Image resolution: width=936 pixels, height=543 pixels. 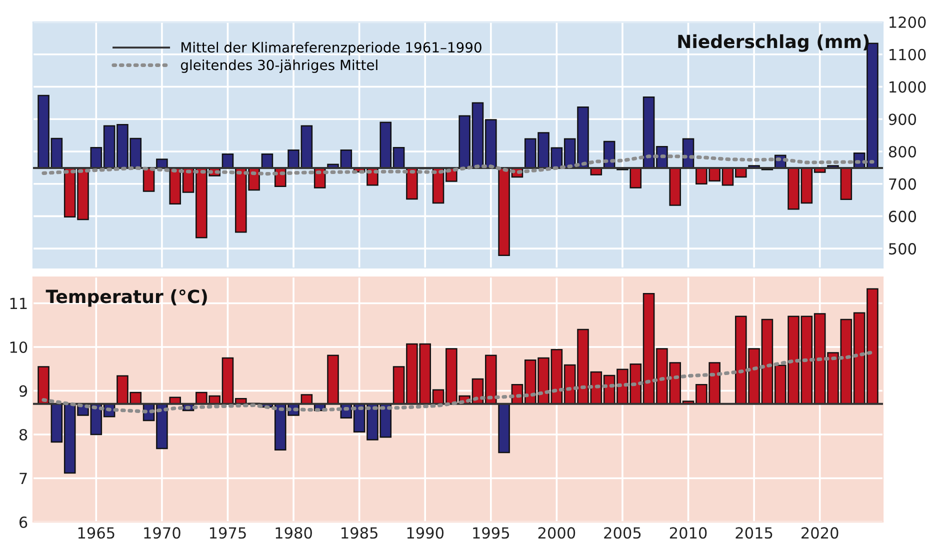 What do you see at coordinates (23, 522) in the screenshot?
I see `y-tick-label: 6` at bounding box center [23, 522].